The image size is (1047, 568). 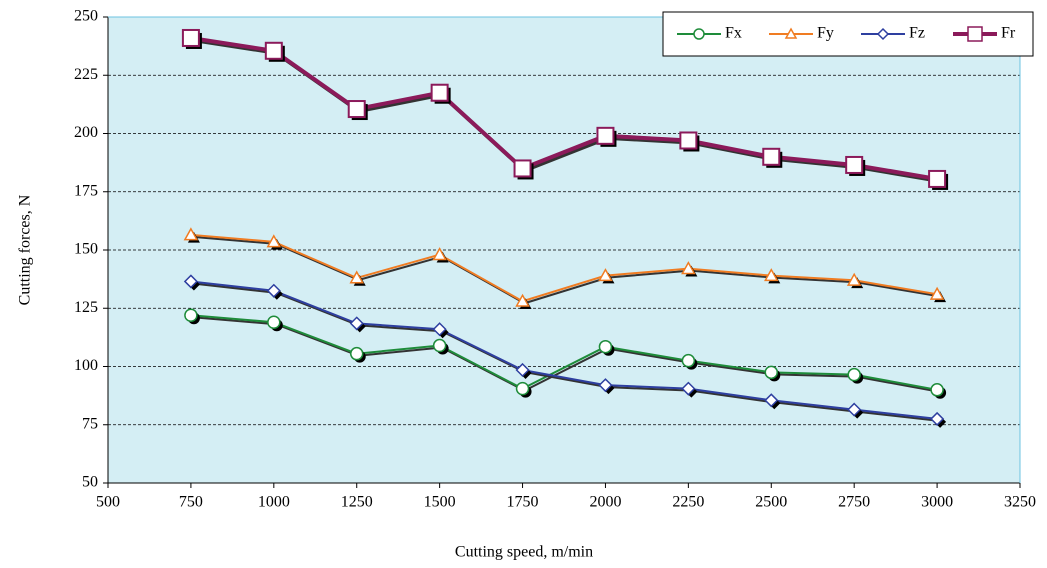 I want to click on y-tick-label: 200, so click(x=86, y=132).